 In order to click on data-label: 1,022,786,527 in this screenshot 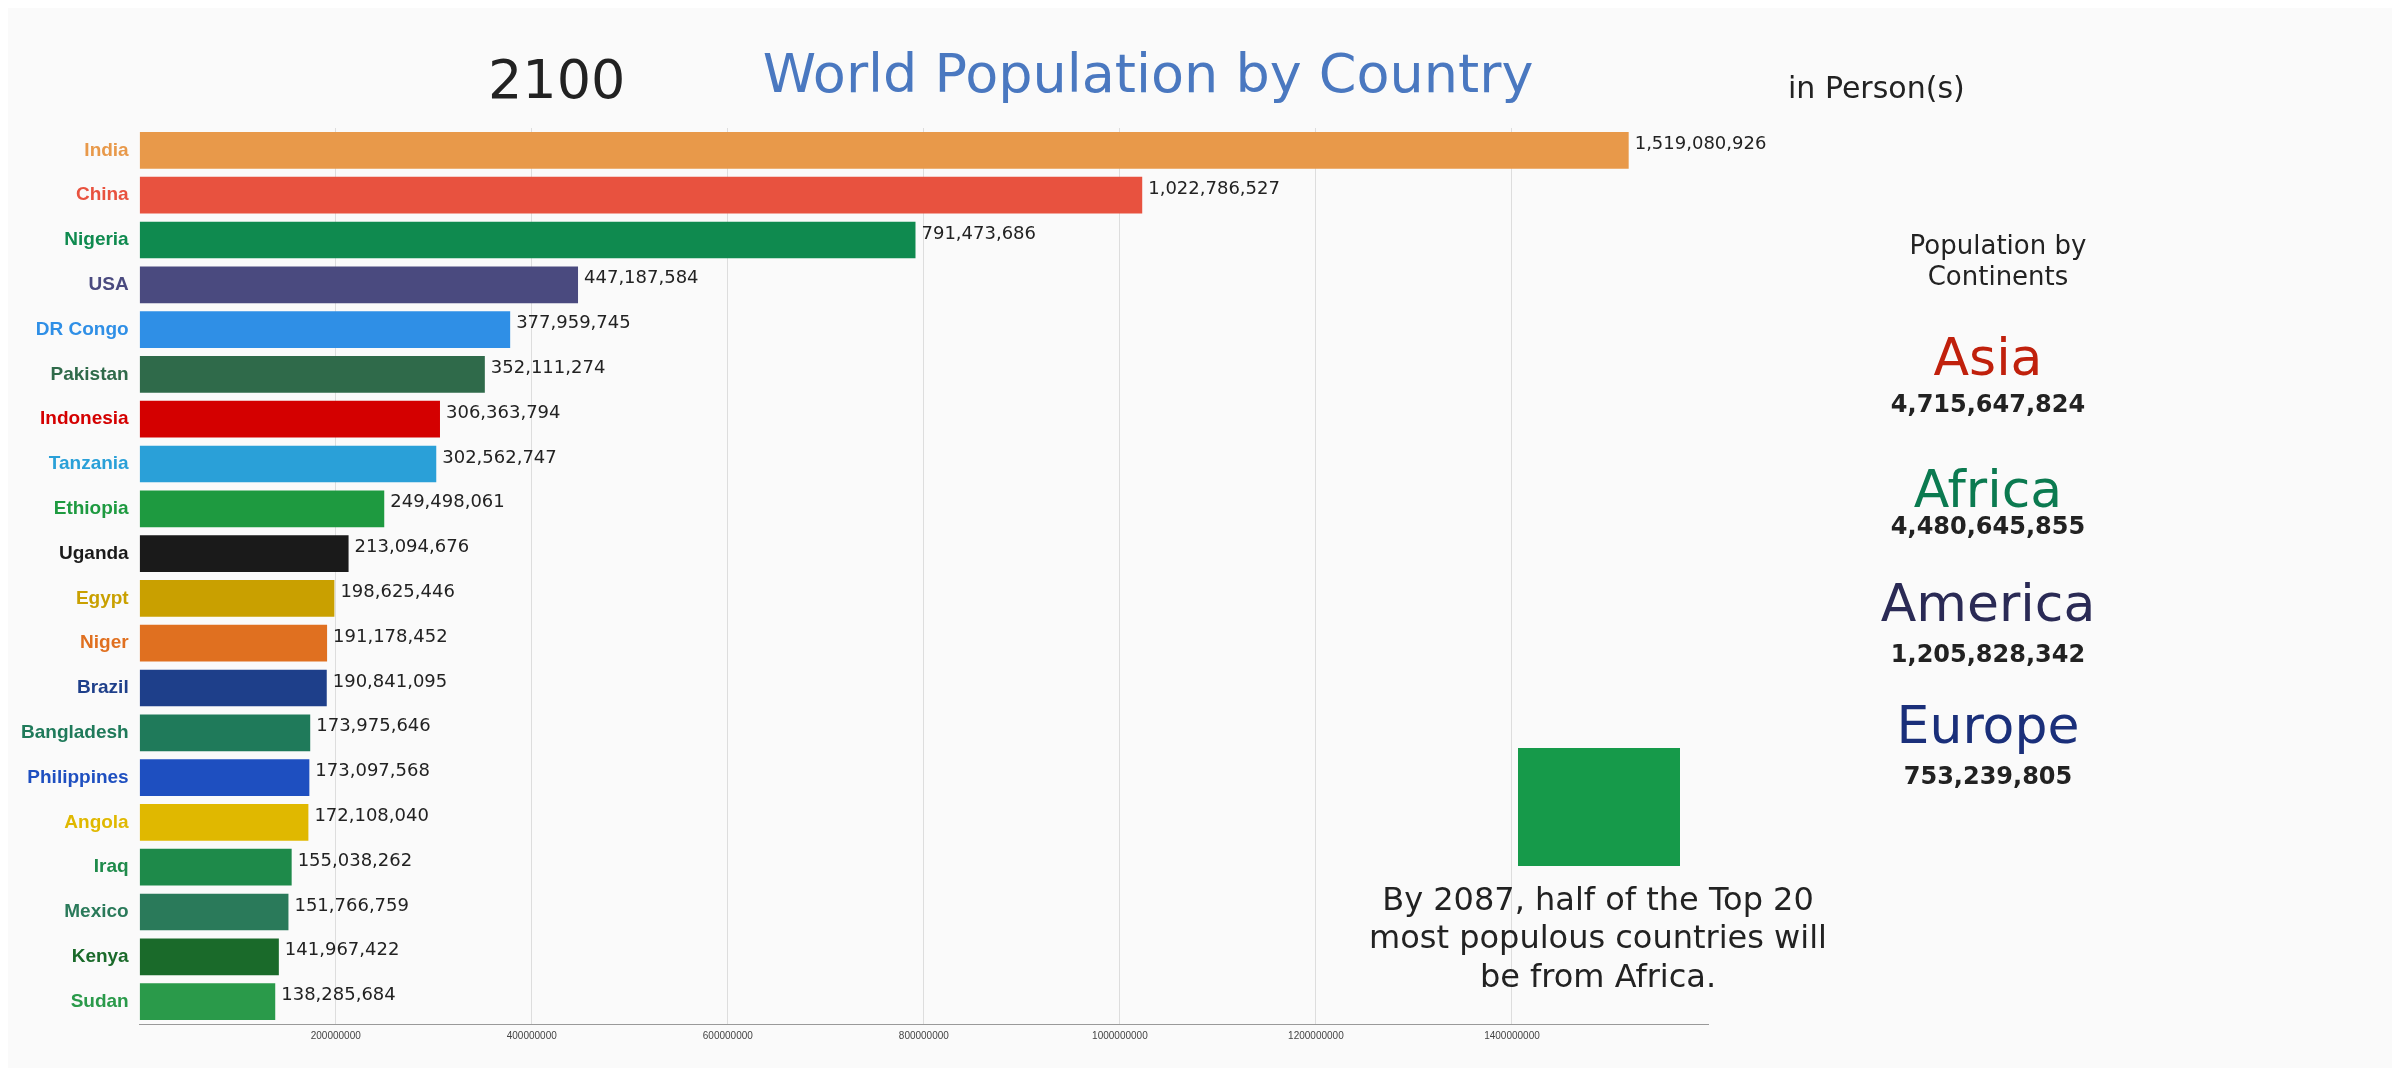, I will do `click(1214, 187)`.